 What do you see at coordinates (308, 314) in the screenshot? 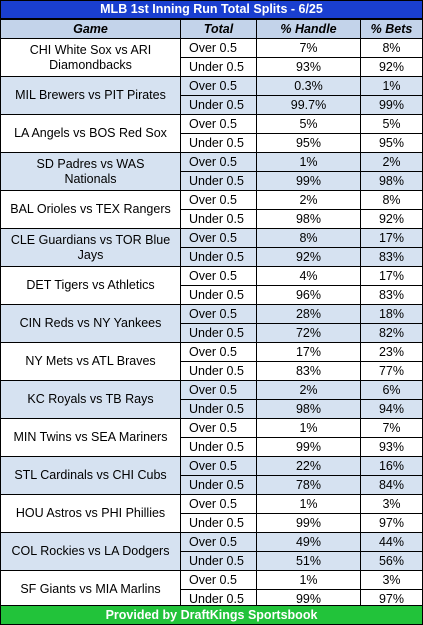
I see `handle-percent-cell: 28%` at bounding box center [308, 314].